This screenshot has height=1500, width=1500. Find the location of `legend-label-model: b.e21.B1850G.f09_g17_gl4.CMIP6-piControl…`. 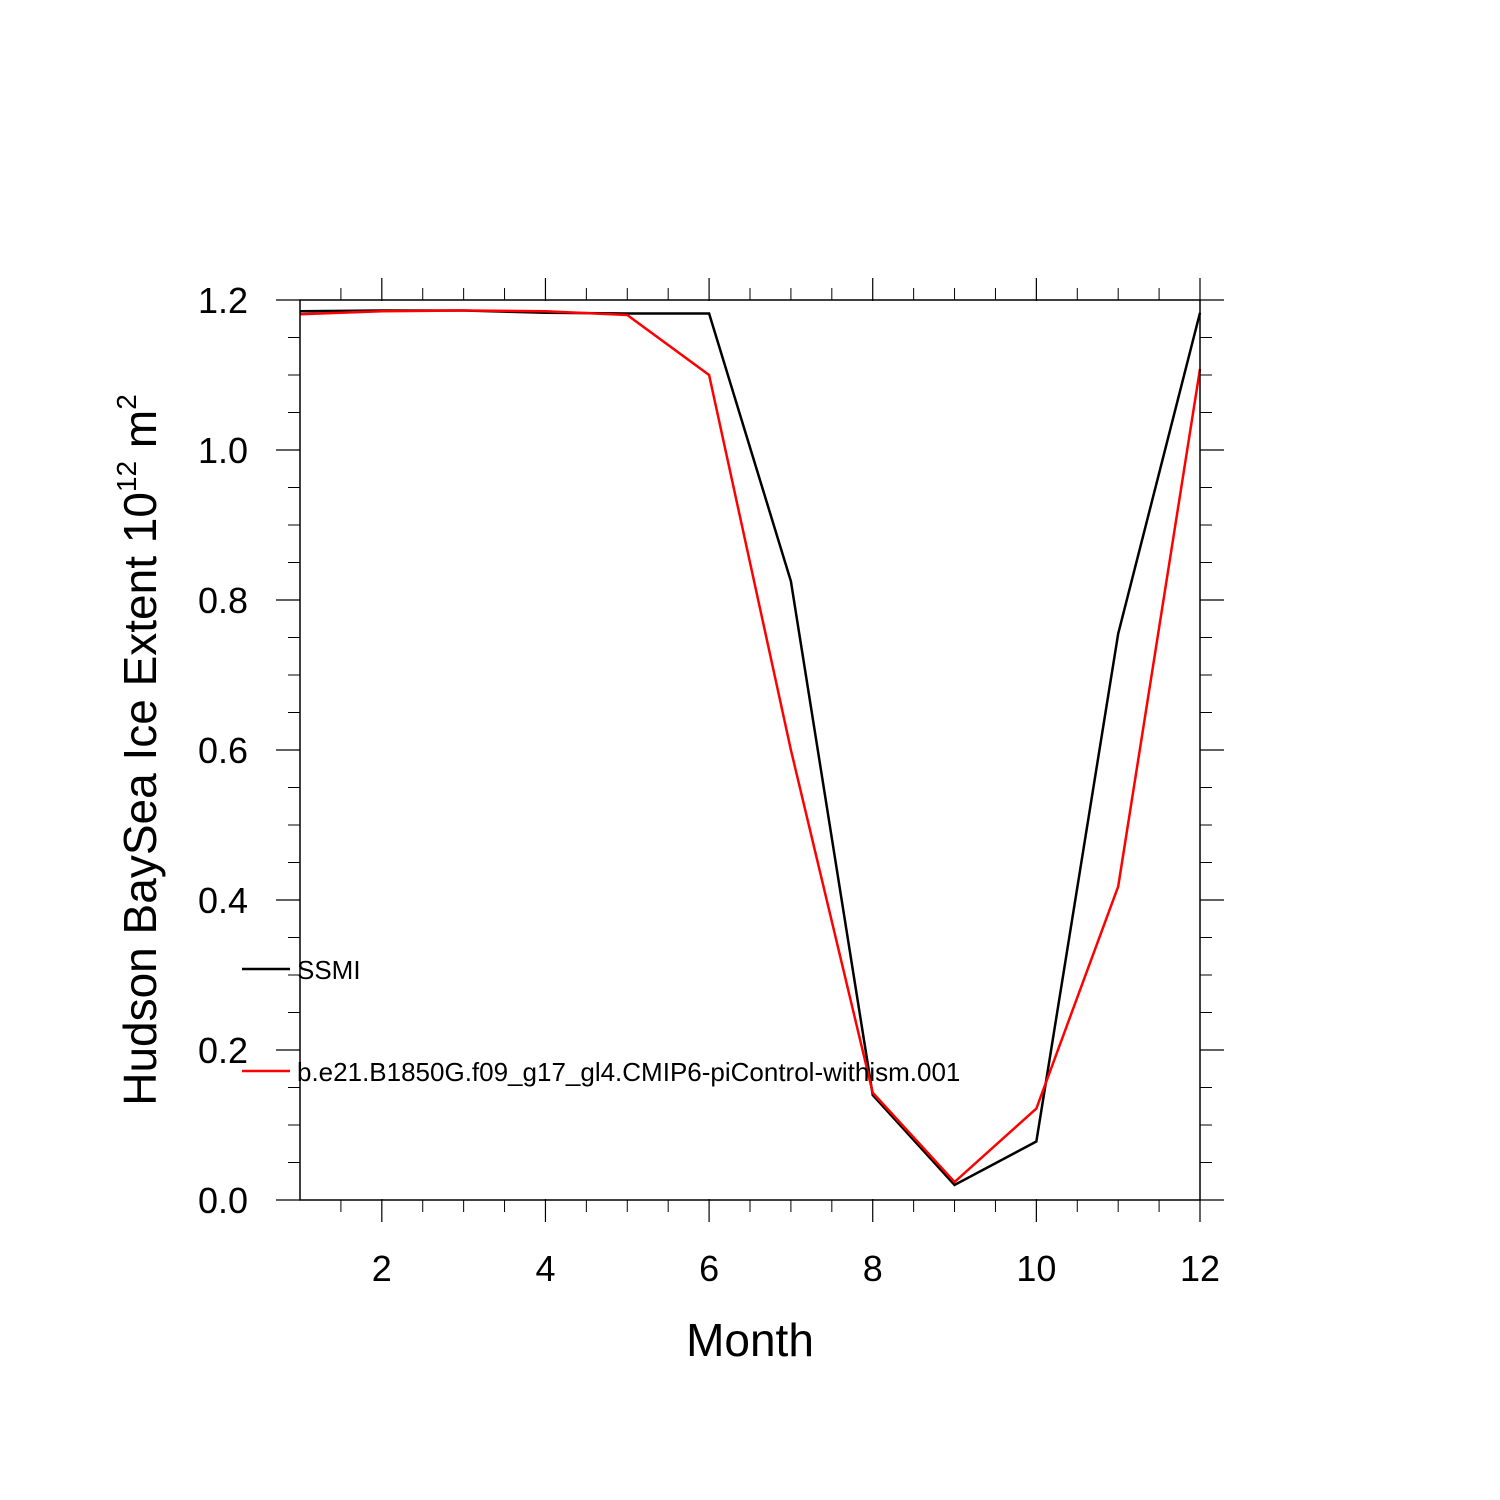

legend-label-model: b.e21.B1850G.f09_g17_gl4.CMIP6-piControl… is located at coordinates (628, 1072).